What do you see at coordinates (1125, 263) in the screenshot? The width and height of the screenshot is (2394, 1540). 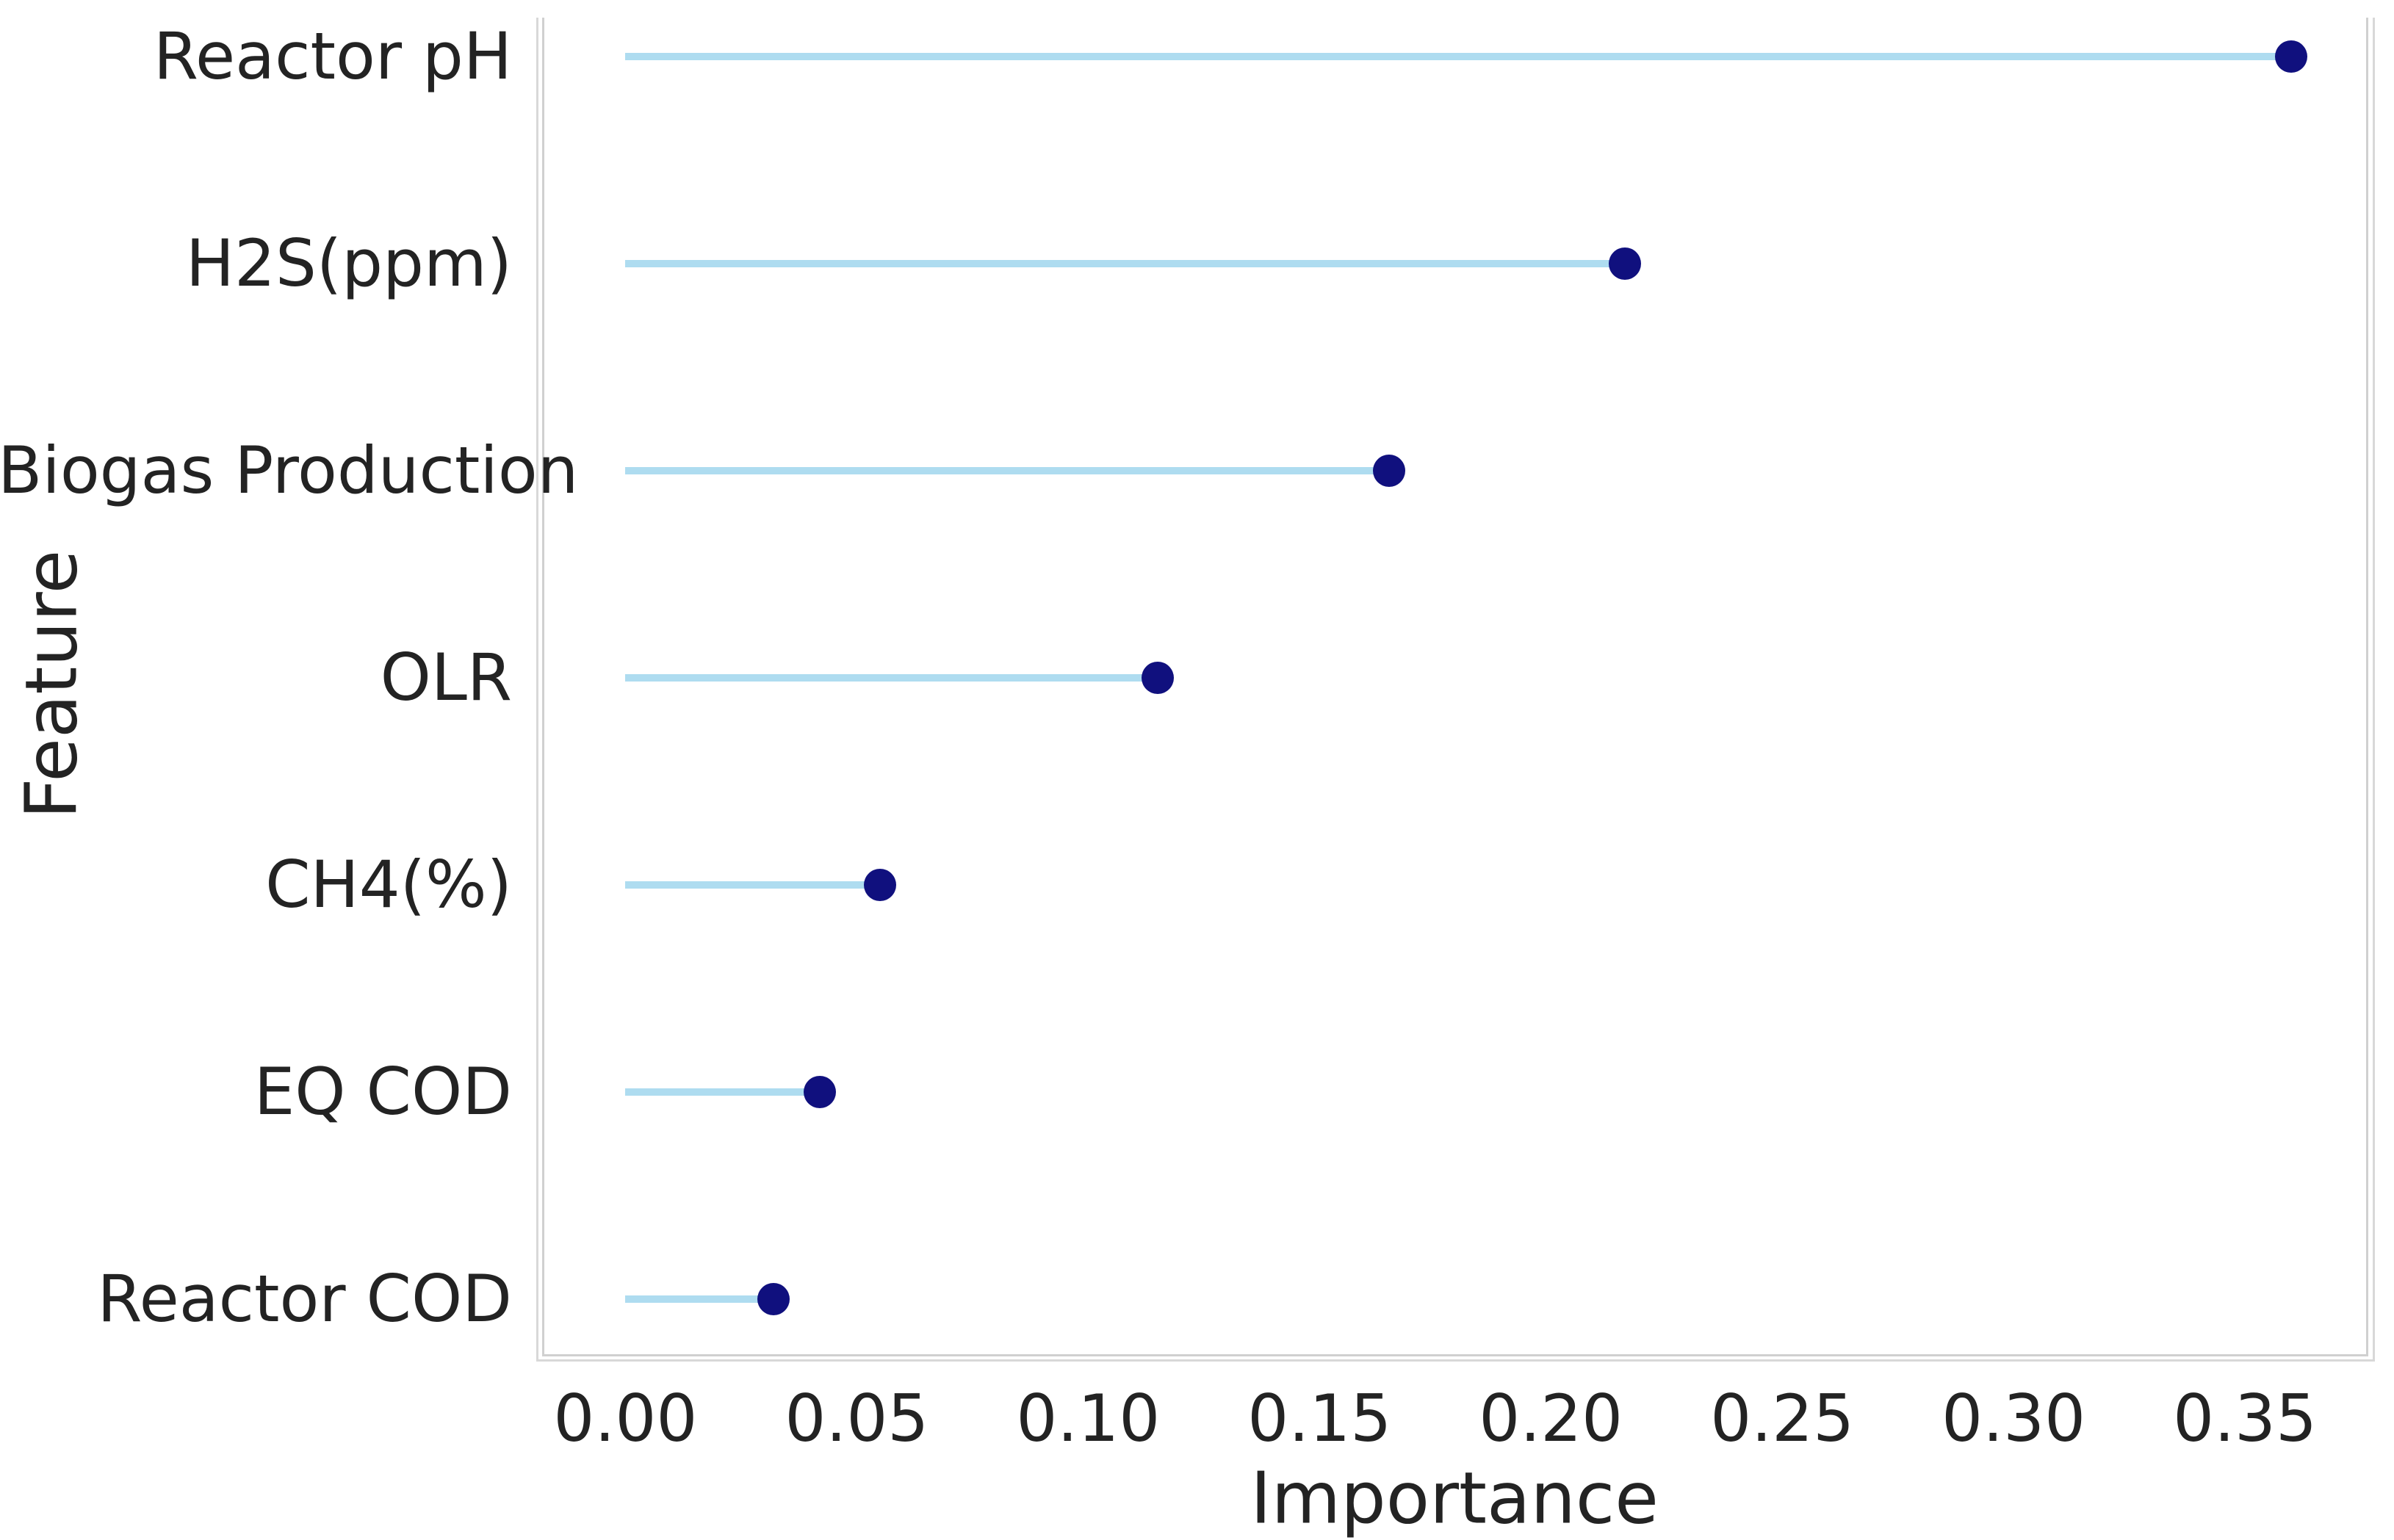 I see `stem-H2S(ppm)` at bounding box center [1125, 263].